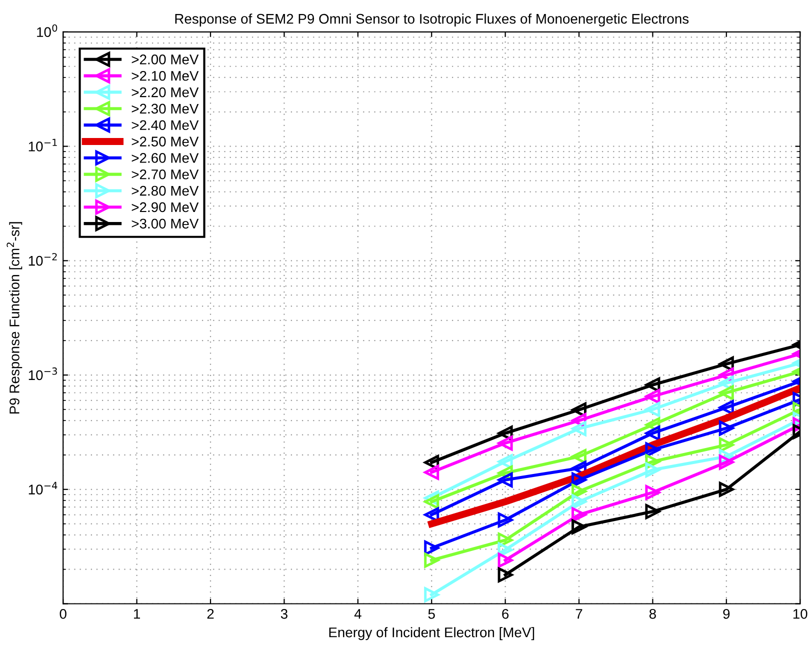 This screenshot has width=809, height=652. I want to click on legend-label: >2.70 MeV, so click(165, 174).